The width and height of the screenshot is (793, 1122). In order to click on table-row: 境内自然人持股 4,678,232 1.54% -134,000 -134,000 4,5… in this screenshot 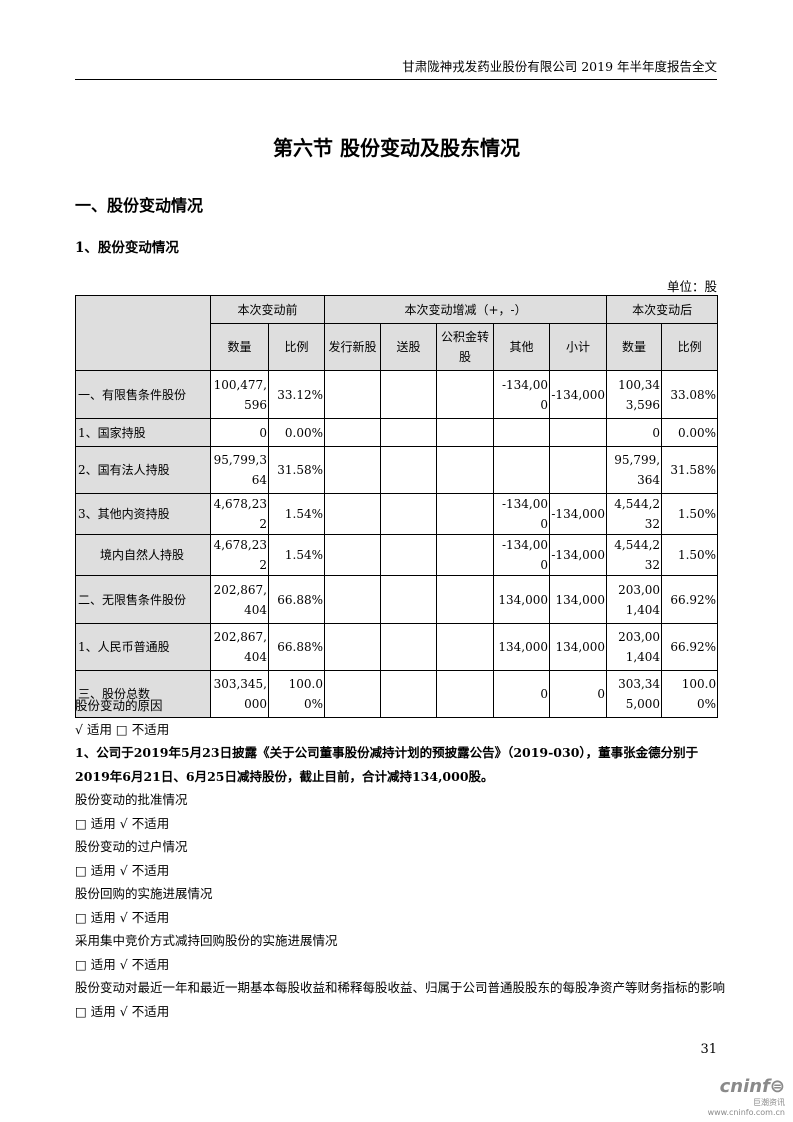, I will do `click(397, 555)`.